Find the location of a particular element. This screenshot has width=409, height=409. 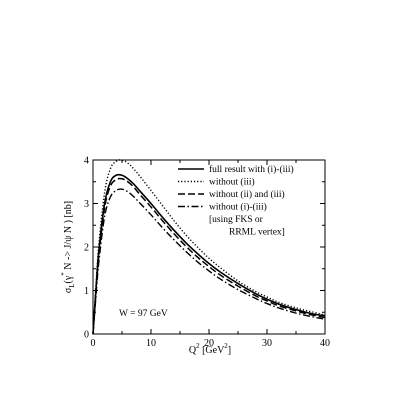

legend-label: without (iii) is located at coordinates (232, 182).